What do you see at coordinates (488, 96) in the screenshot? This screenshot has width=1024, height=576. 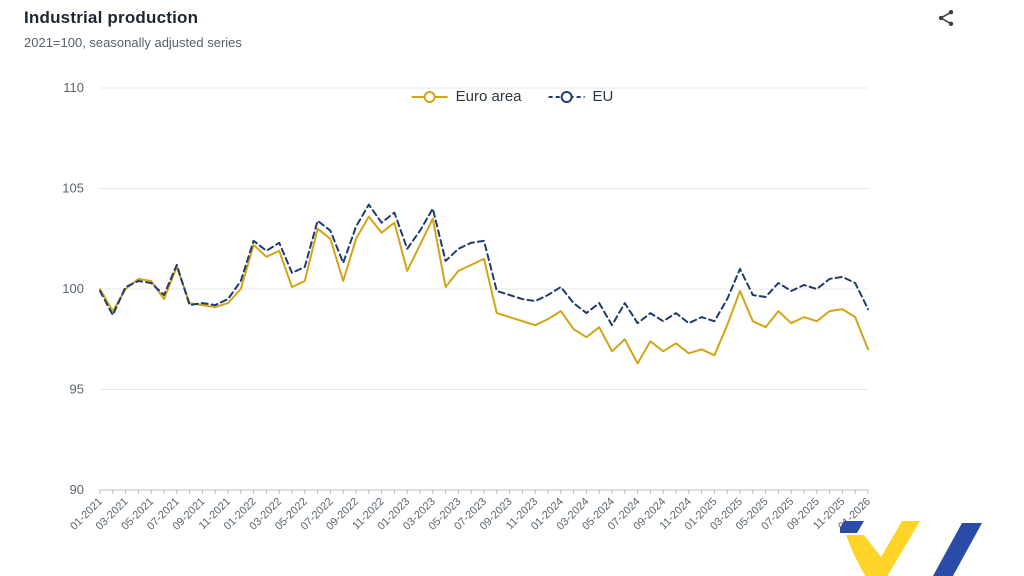 I see `legend-label-euro-area: Euro area` at bounding box center [488, 96].